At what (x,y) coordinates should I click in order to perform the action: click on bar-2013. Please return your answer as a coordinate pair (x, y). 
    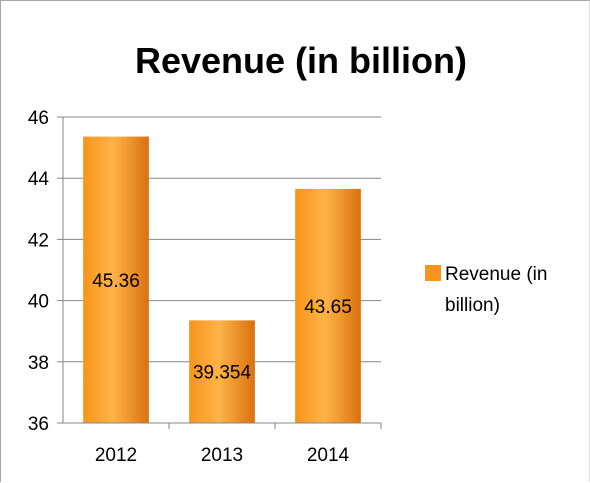
    Looking at the image, I should click on (222, 371).